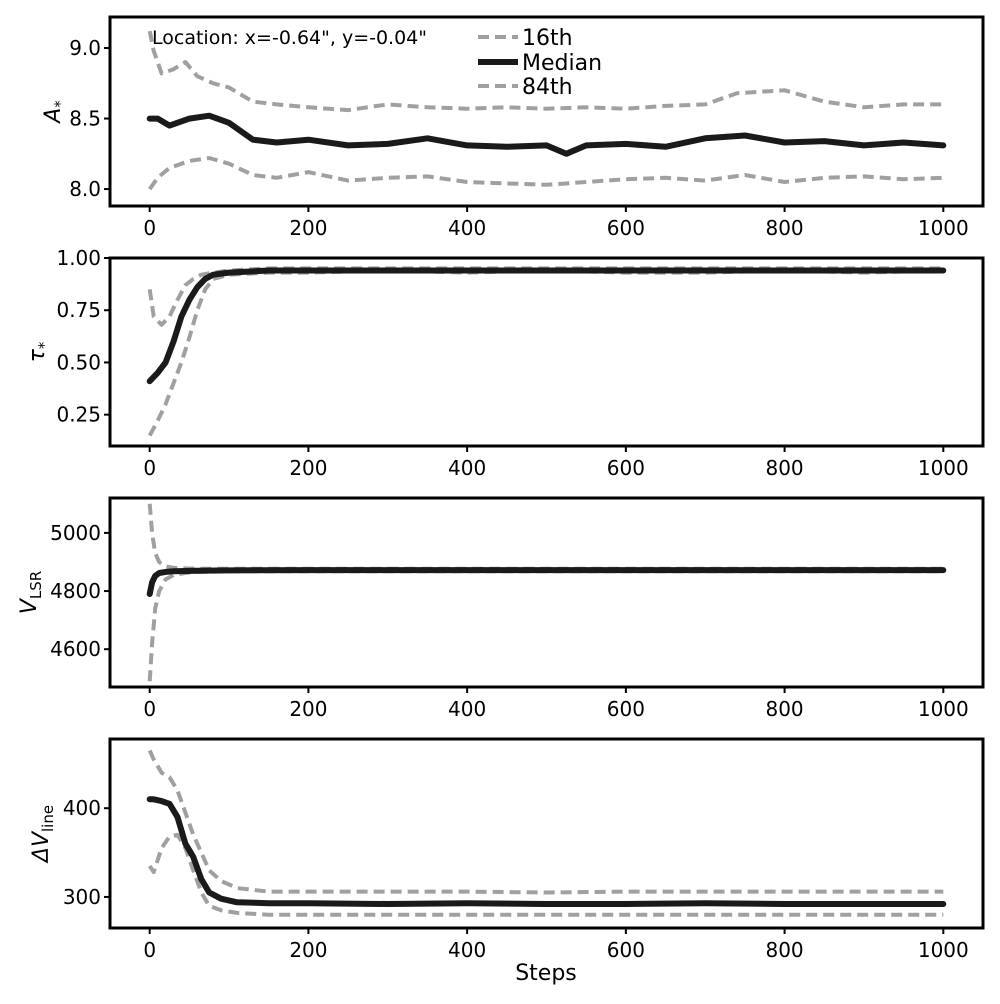 This screenshot has width=1000, height=1004. I want to click on legend-label: 84th, so click(547, 87).